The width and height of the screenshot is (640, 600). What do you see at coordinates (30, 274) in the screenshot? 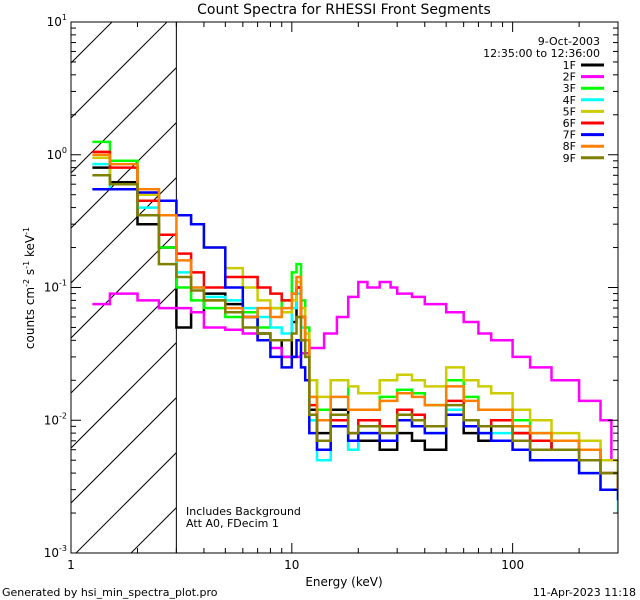
I see `y-axis-label-mid: s` at bounding box center [30, 274].